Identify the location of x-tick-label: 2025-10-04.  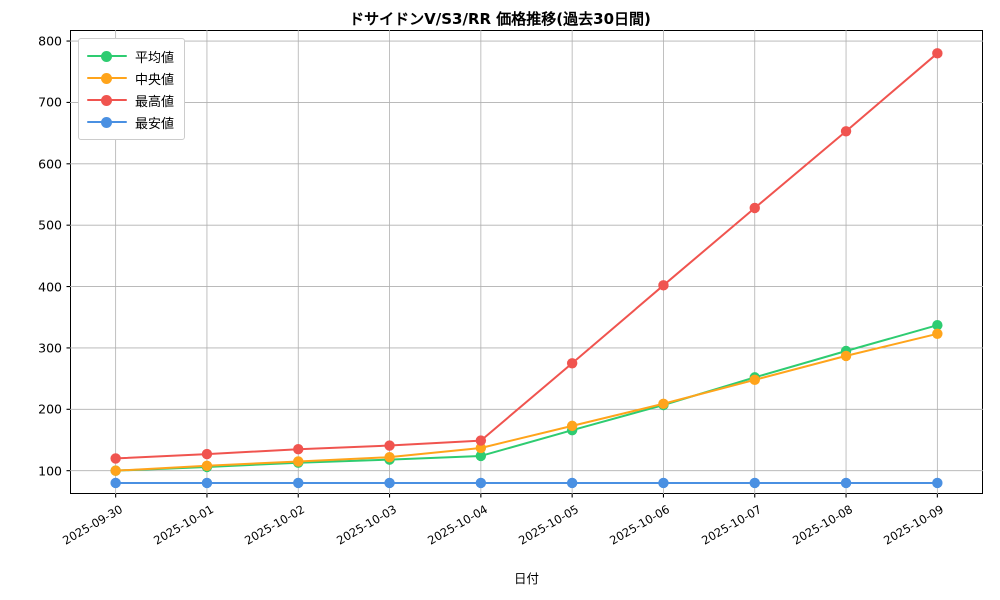
(457, 525).